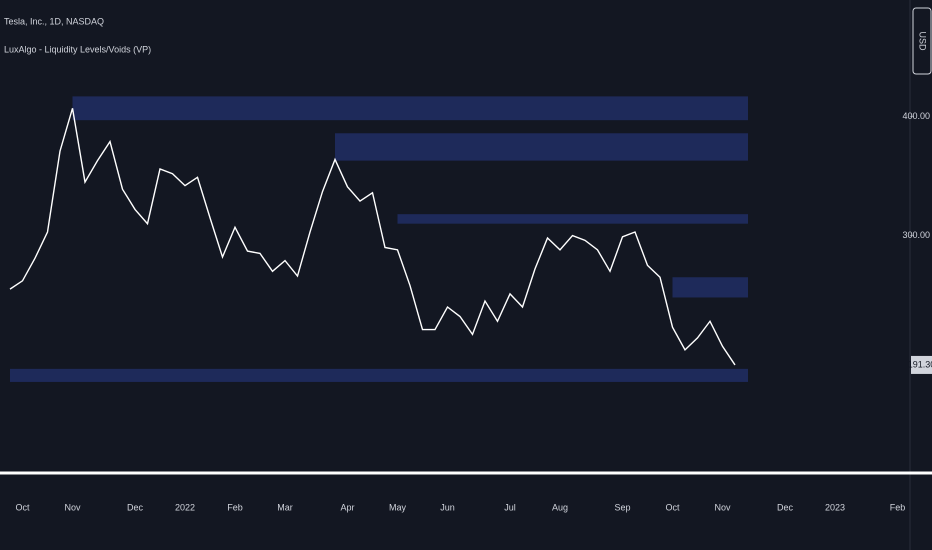  Describe the element at coordinates (835, 507) in the screenshot. I see `x-tick-label: 2023` at that location.